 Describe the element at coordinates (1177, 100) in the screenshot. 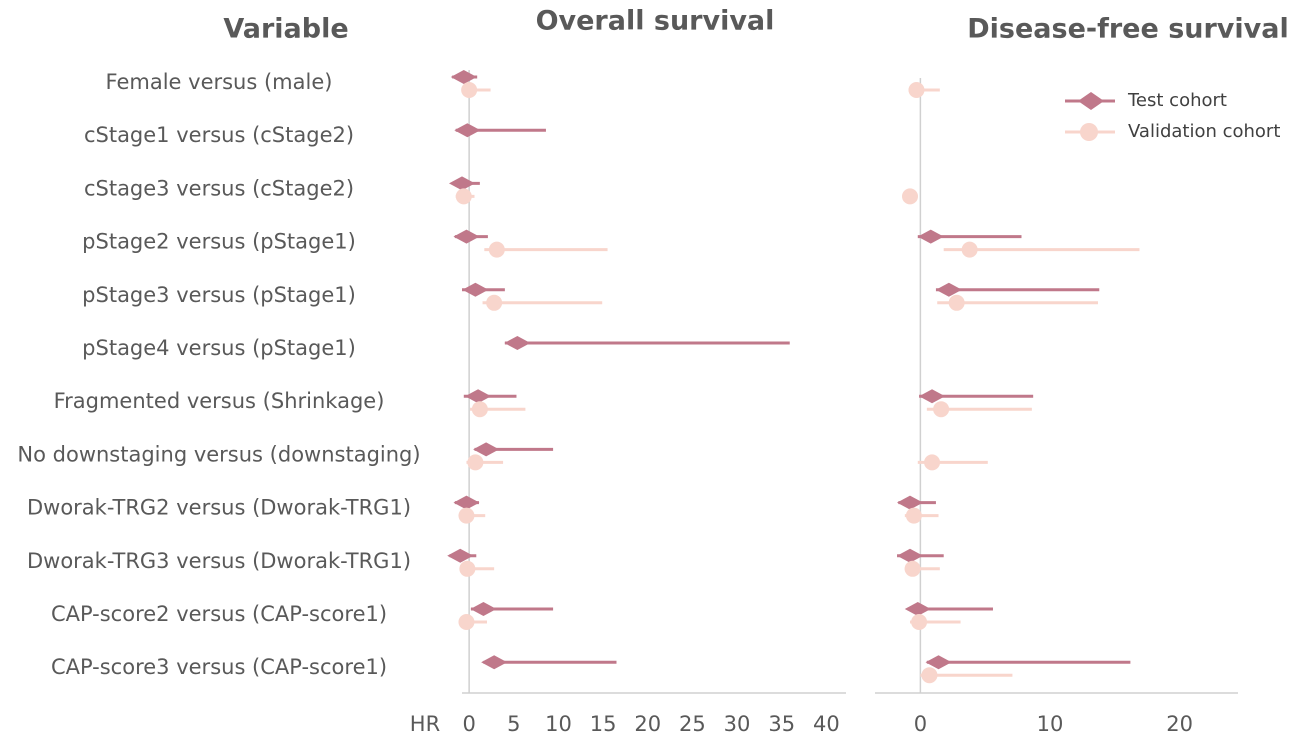

I see `legend-label: Test cohort` at that location.